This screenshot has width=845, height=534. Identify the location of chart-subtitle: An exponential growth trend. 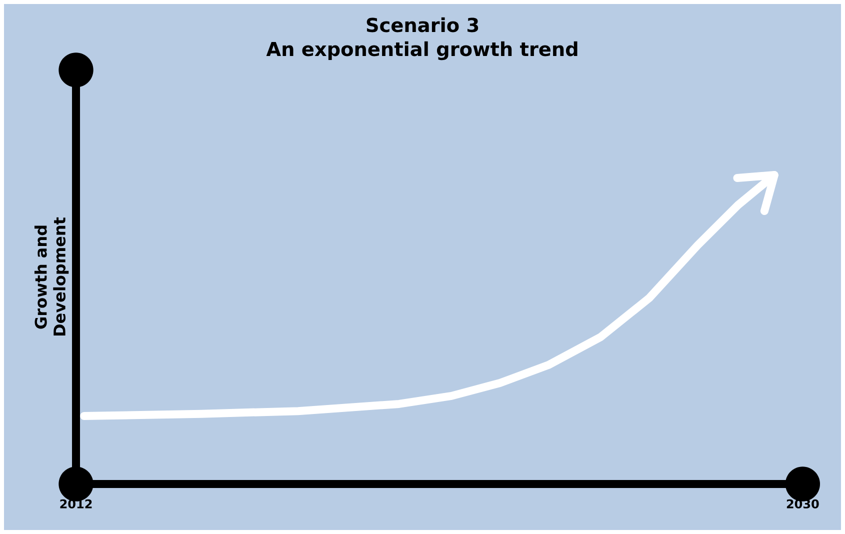
(422, 50).